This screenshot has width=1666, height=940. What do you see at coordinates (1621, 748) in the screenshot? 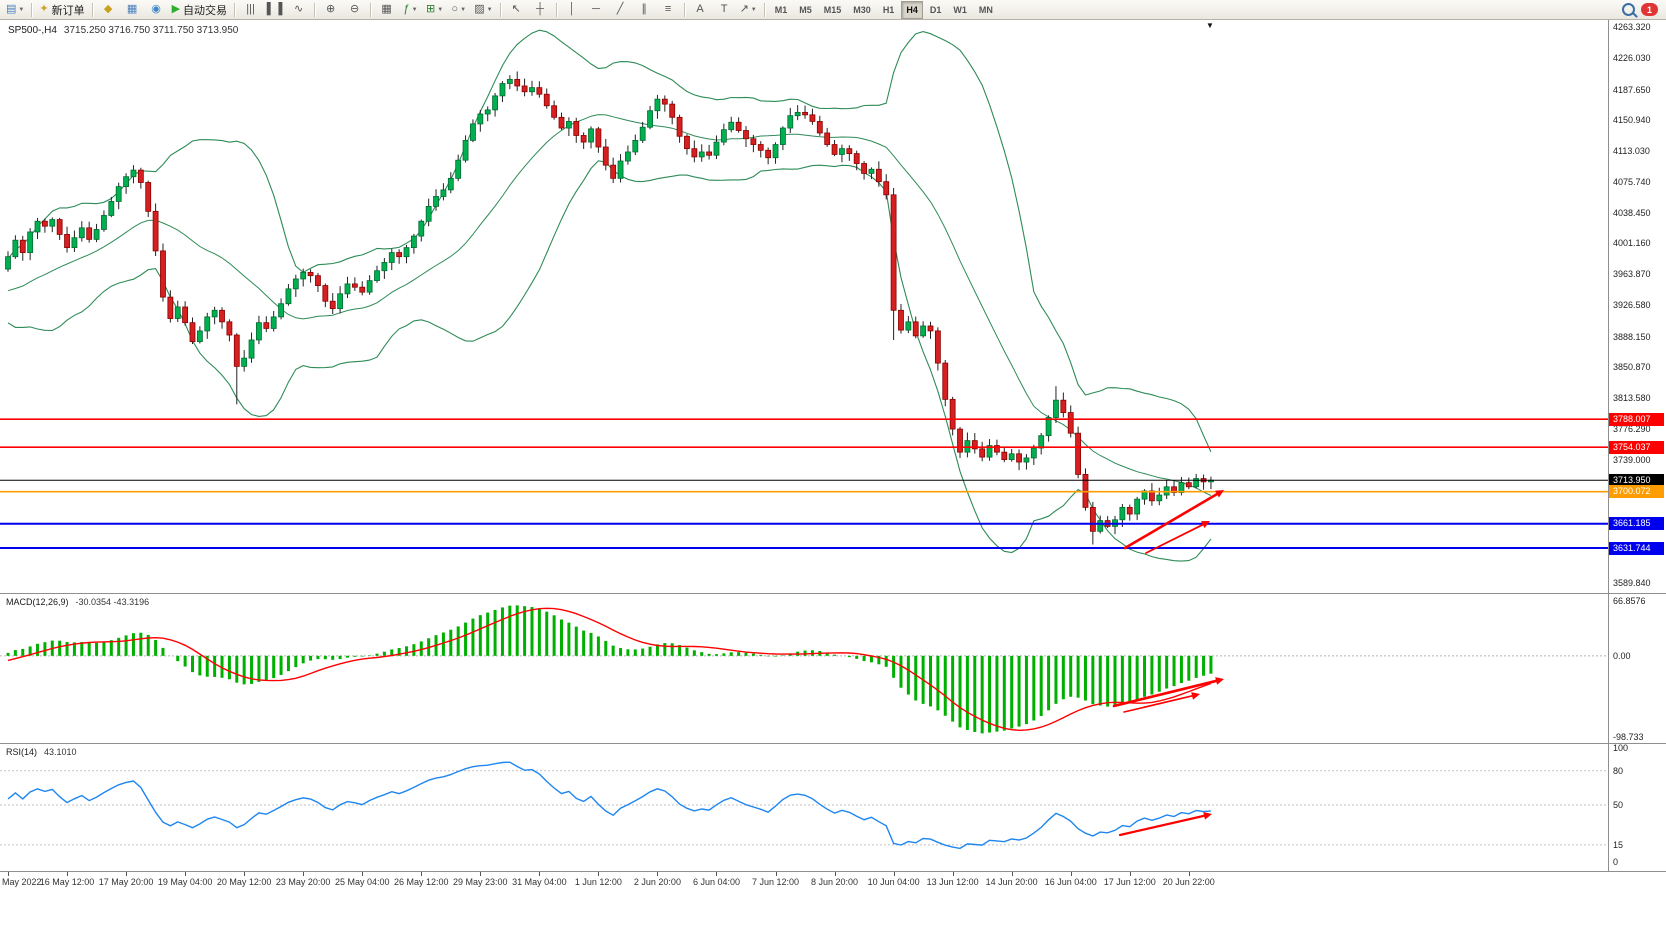
I see `rsi-axis-label: 100` at bounding box center [1621, 748].